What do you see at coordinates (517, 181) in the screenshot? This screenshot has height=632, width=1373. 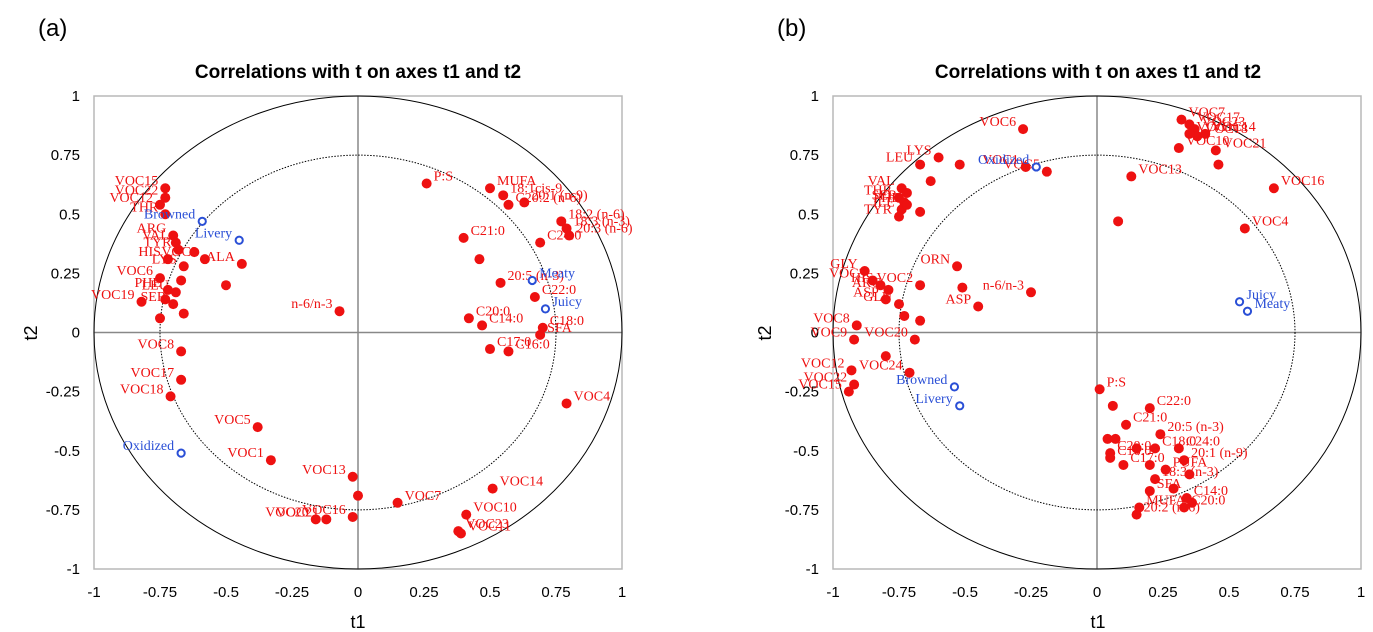 I see `point-label: MUFA` at bounding box center [517, 181].